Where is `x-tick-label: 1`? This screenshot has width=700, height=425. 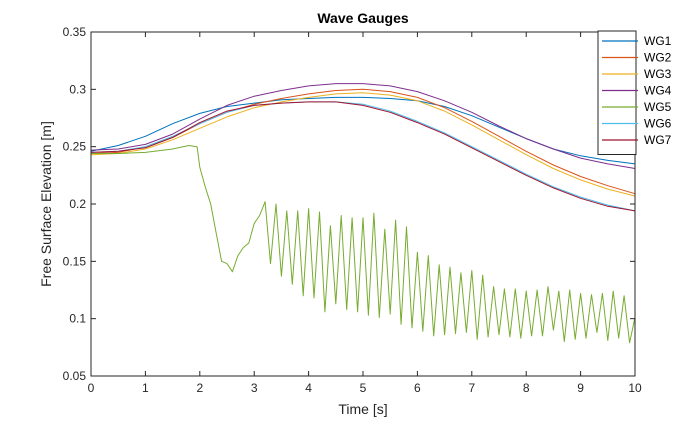
x-tick-label: 1 is located at coordinates (145, 388).